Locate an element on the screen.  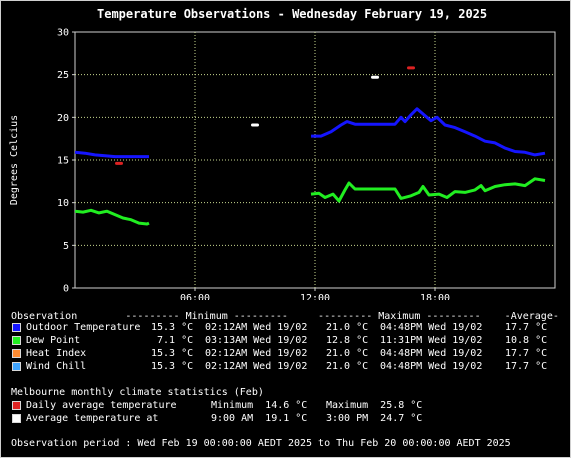
legend-min-time: 03:13AM Wed 19/02 is located at coordinates (256, 340).